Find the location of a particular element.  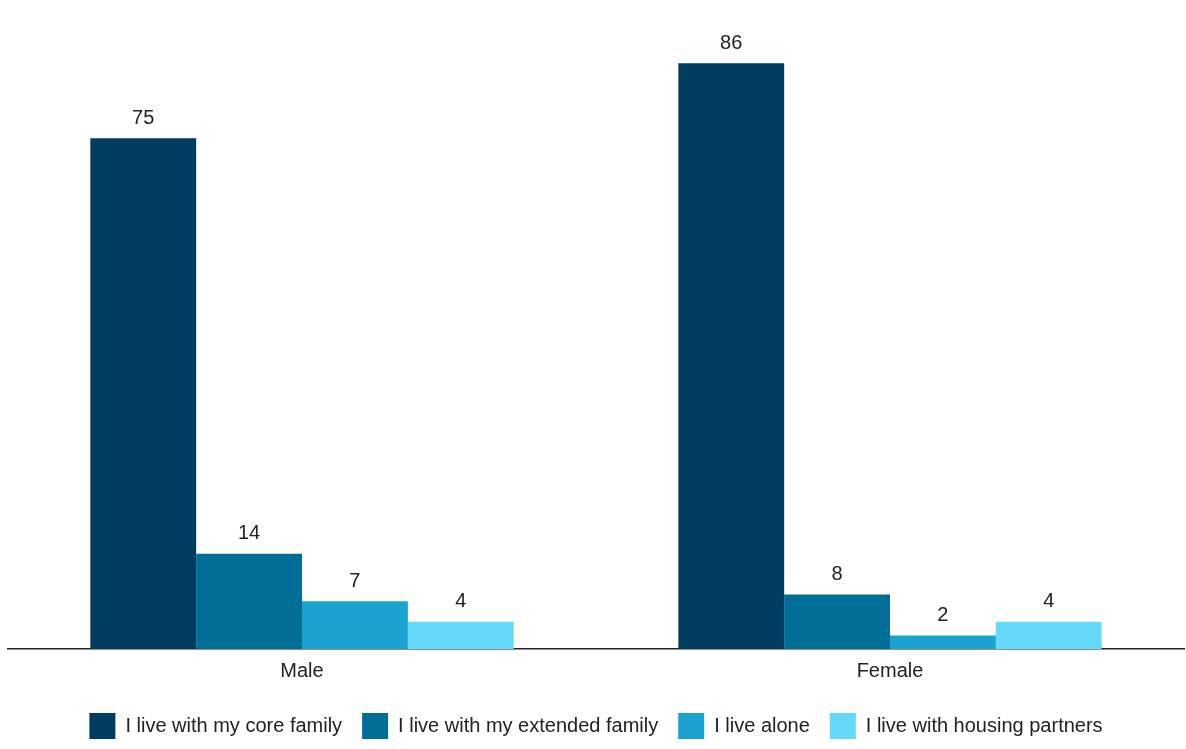

legend-label: I live with my extended family is located at coordinates (528, 724).